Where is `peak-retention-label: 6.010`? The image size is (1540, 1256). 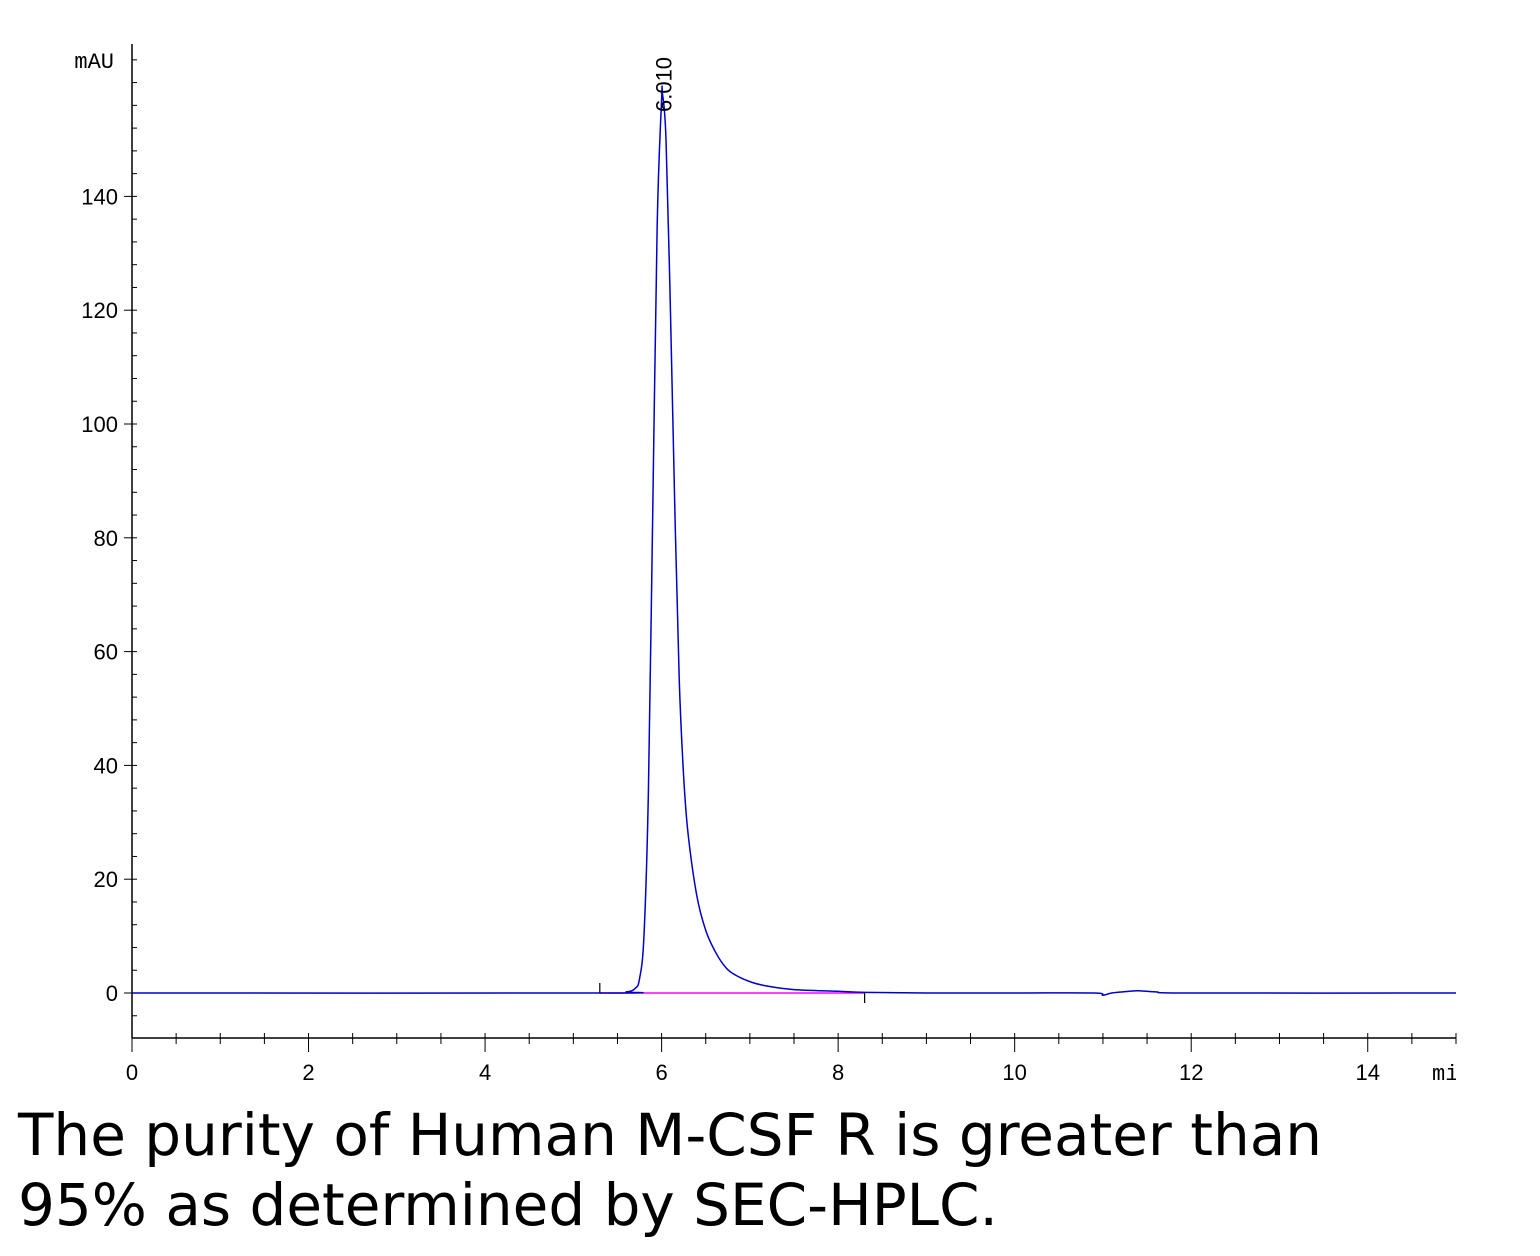
peak-retention-label: 6.010 is located at coordinates (663, 84).